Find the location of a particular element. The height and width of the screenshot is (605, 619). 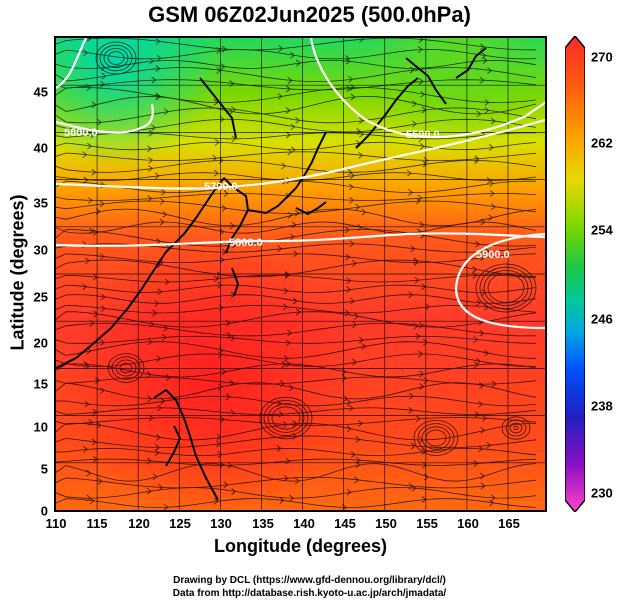

y-tick-label: 35 is located at coordinates (40, 203).